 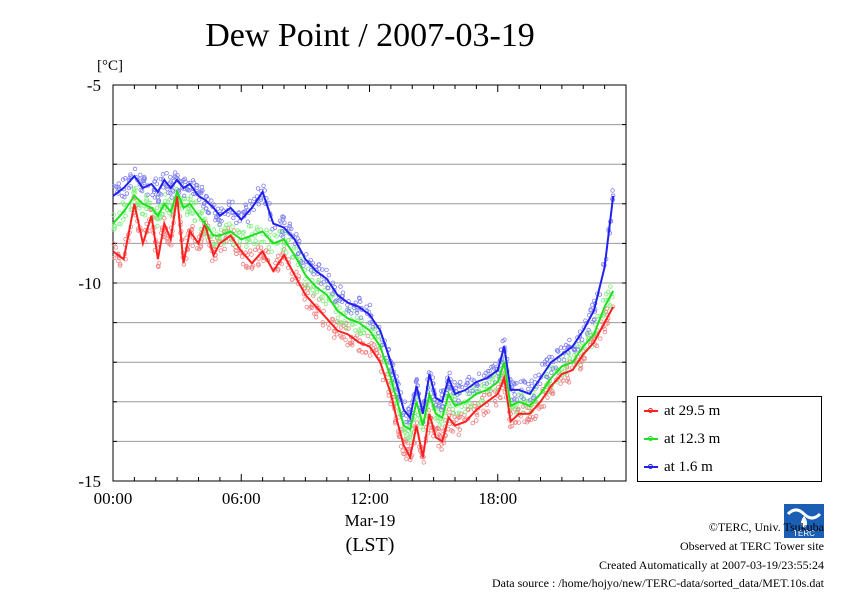 I want to click on legend-label: at 12.3 m, so click(x=692, y=438).